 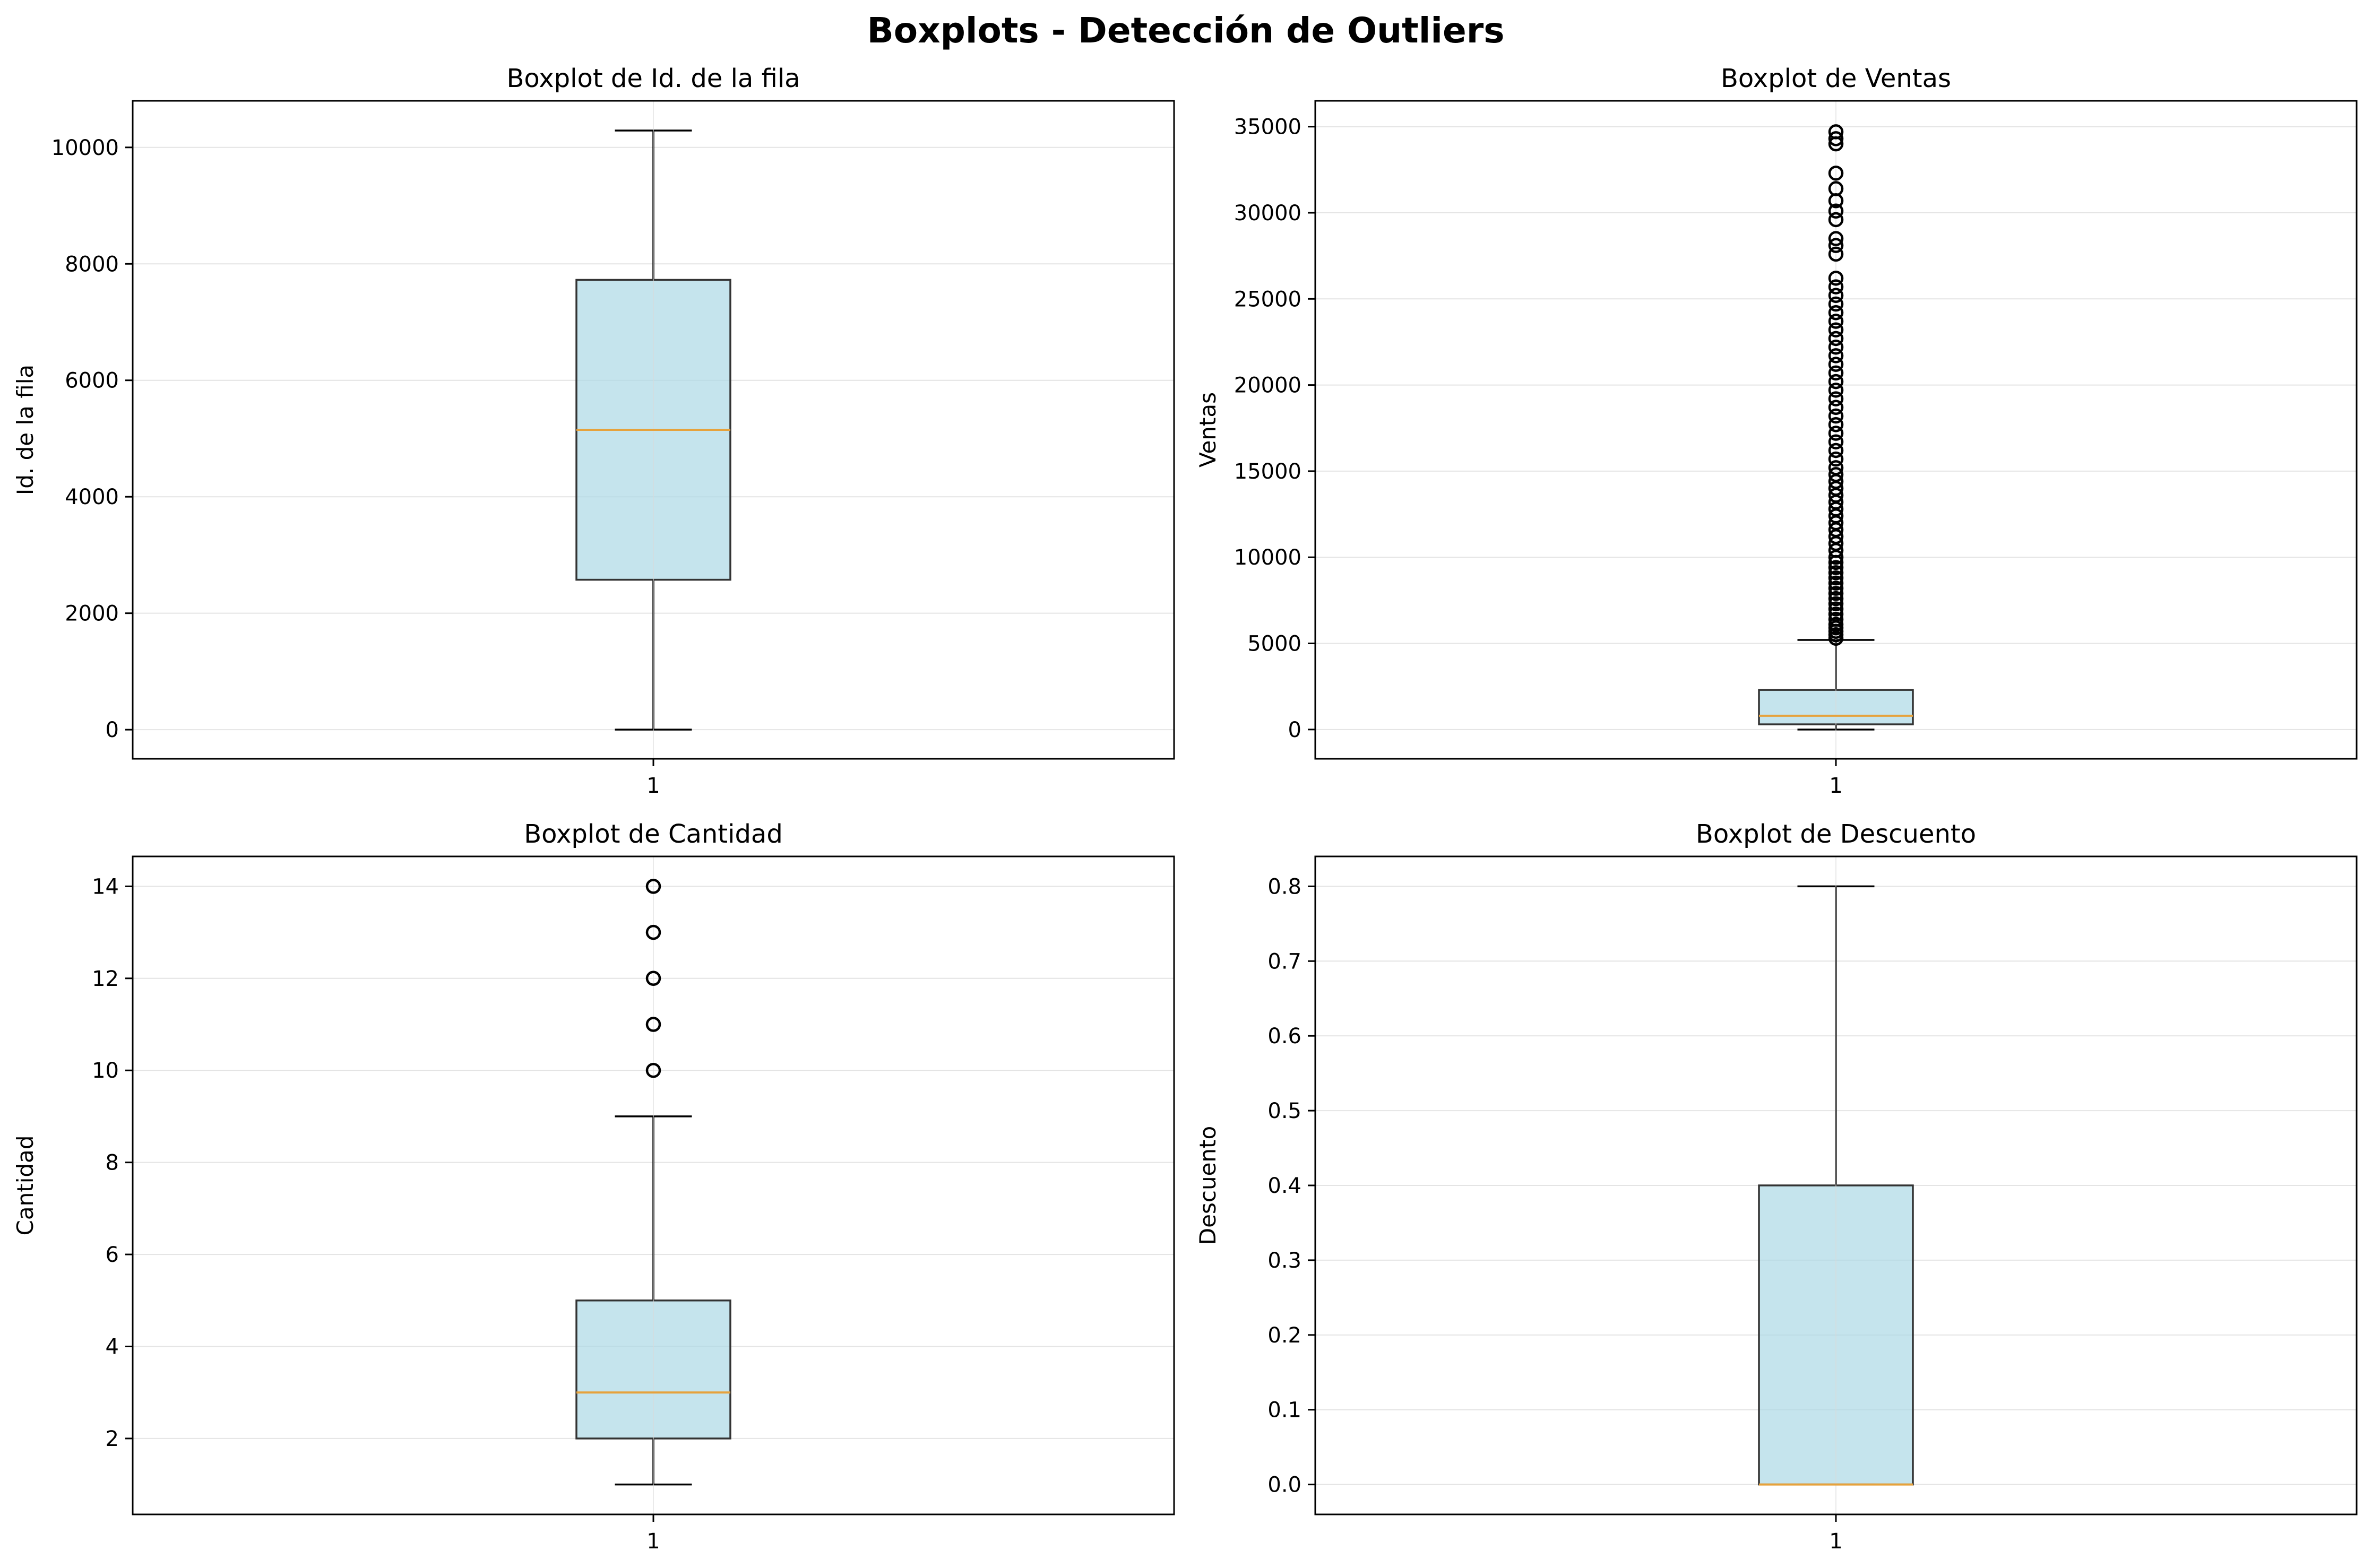 What do you see at coordinates (105, 1071) in the screenshot?
I see `y-tick-label: 10` at bounding box center [105, 1071].